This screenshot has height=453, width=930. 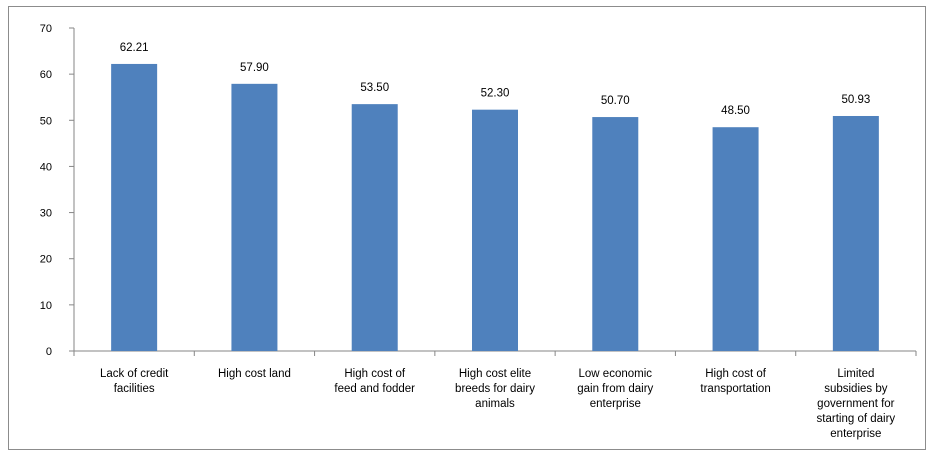 I want to click on x-category-label-line: Limited, so click(x=855, y=374).